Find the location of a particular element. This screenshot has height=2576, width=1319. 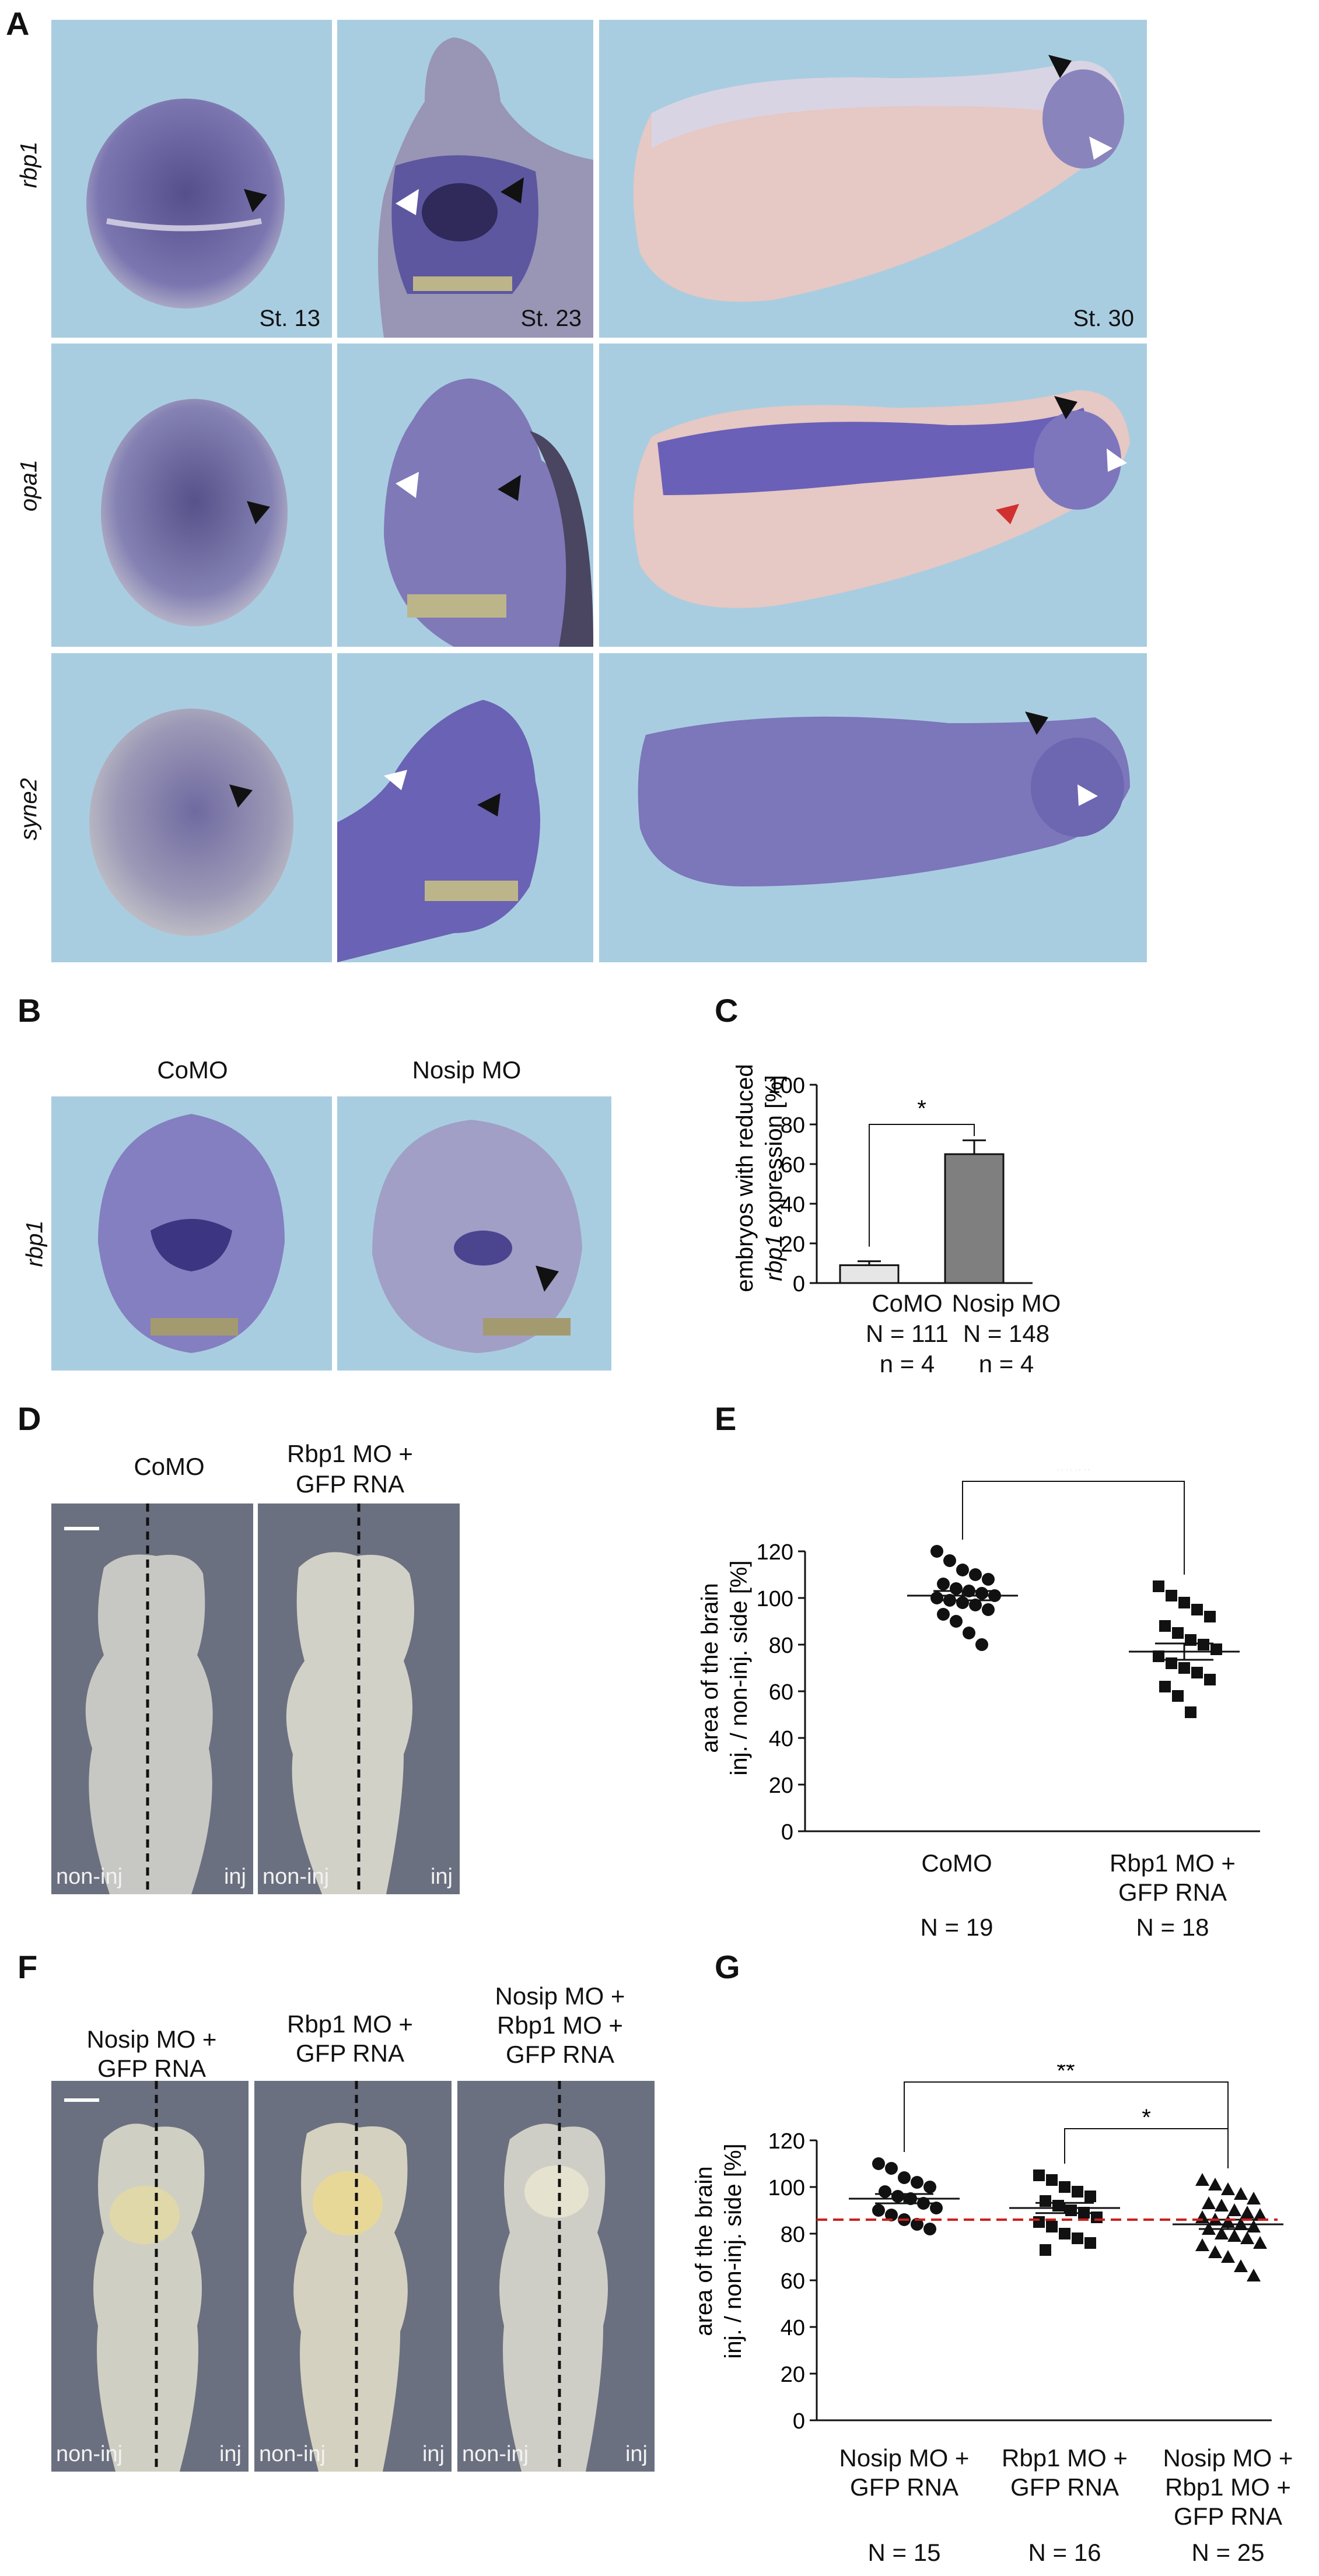

embryo-image-syne2-st13 is located at coordinates (192, 807).